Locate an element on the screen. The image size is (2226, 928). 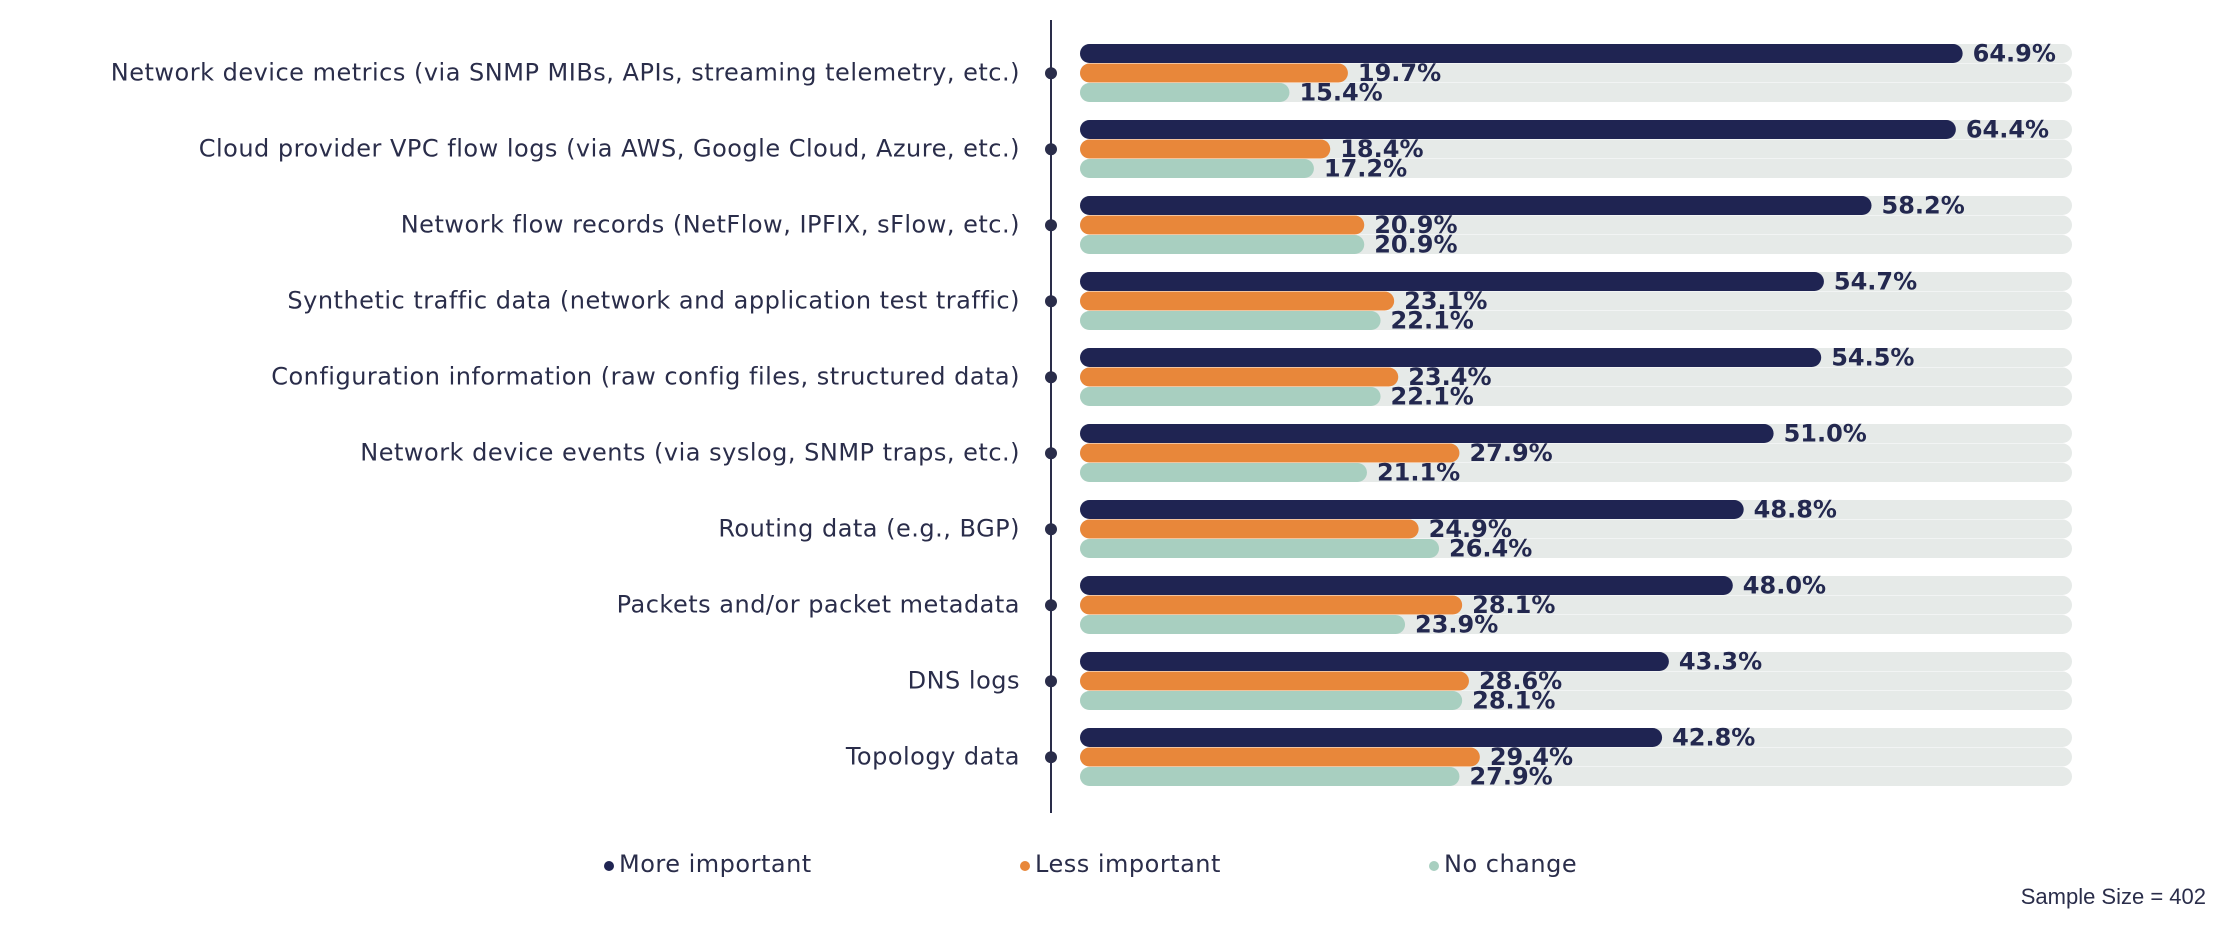
category-label: Topology data is located at coordinates (932, 756).